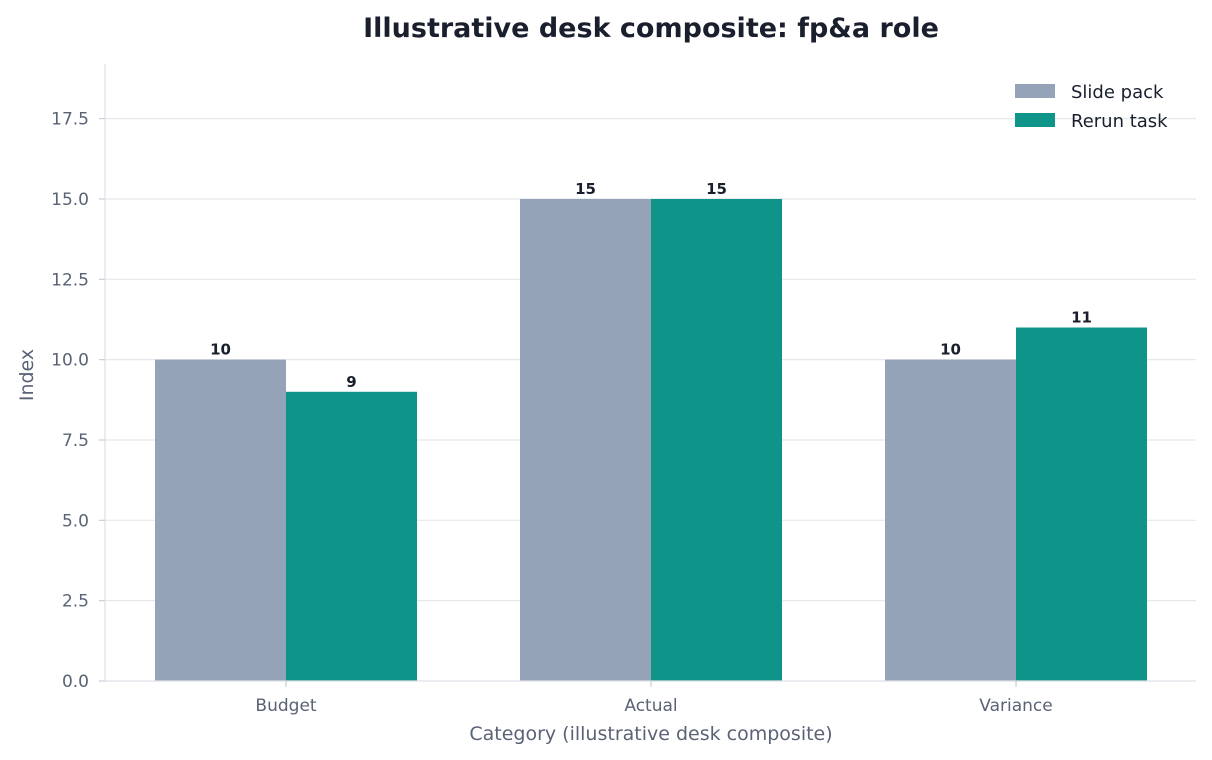  I want to click on y-tick-label: 12.5, so click(70, 280).